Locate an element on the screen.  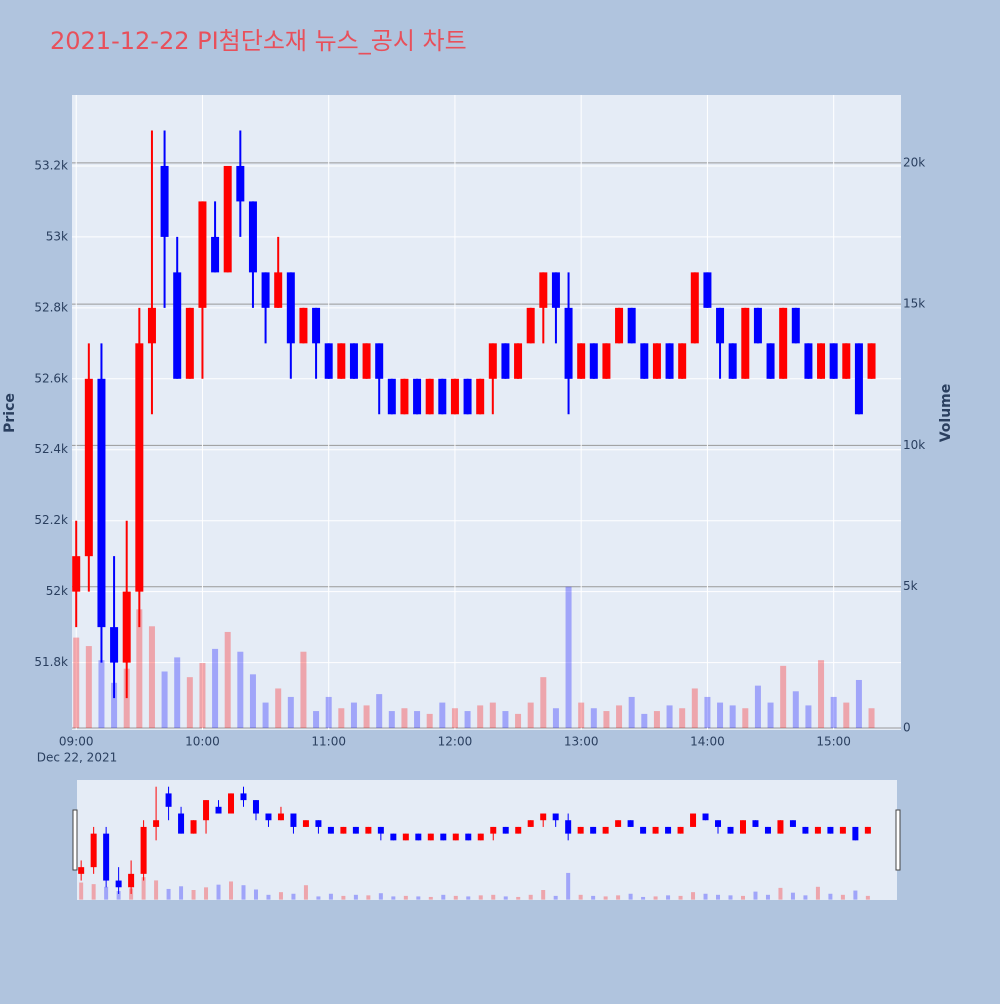
y2-tick-label: 15k is located at coordinates (914, 304).